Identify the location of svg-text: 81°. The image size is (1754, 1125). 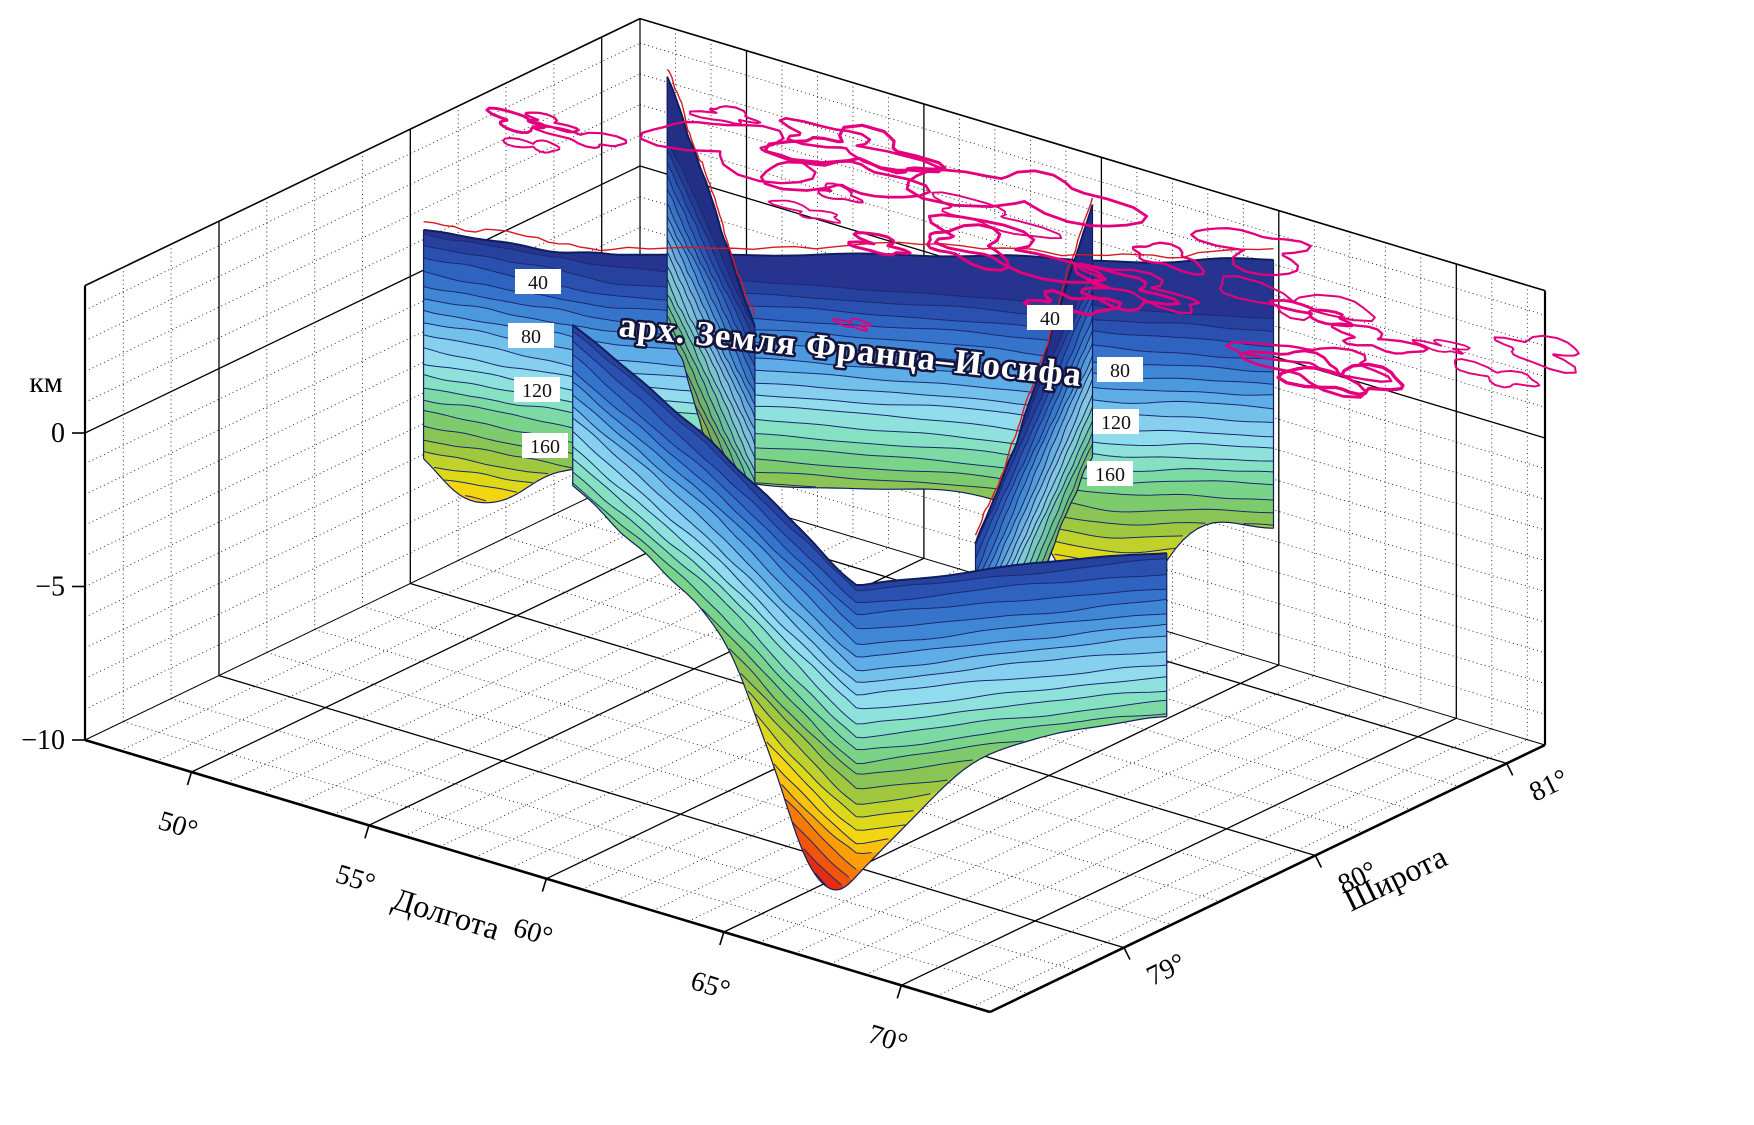
(1549, 785).